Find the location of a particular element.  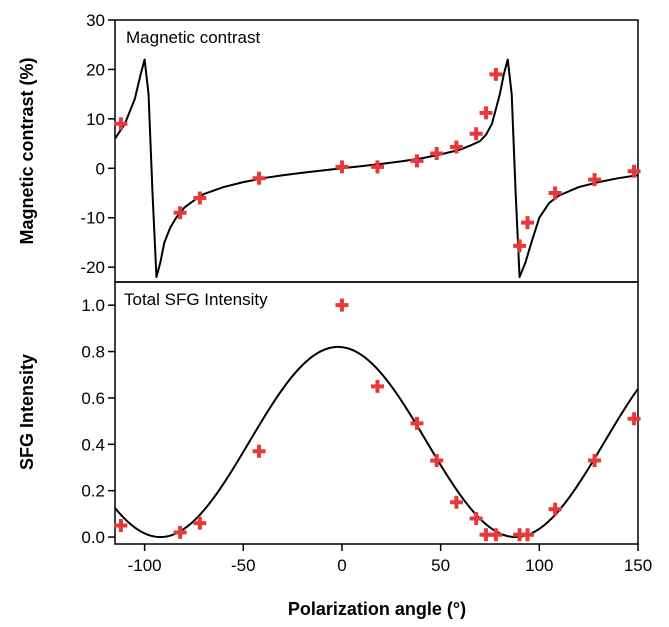

bottom-y-tick-label: 0.0 is located at coordinates (93, 537).